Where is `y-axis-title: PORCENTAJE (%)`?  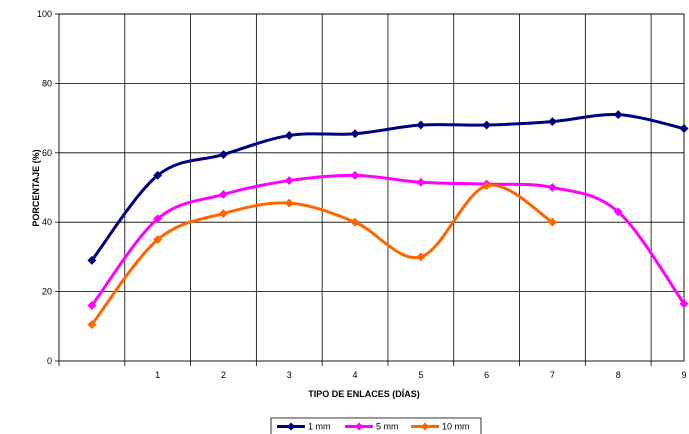 y-axis-title: PORCENTAJE (%) is located at coordinates (36, 187).